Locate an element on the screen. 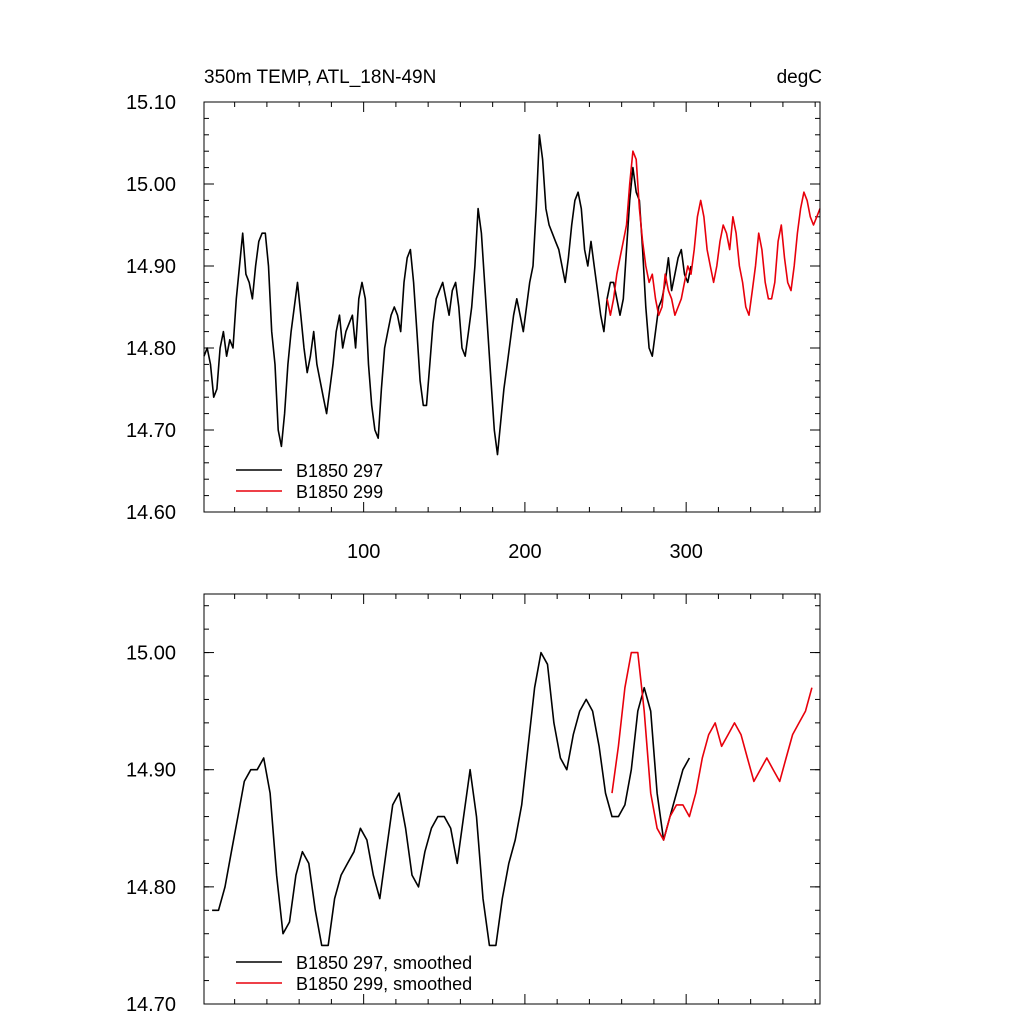 Image resolution: width=1024 pixels, height=1024 pixels. top-panel-title: 350m TEMP, ATL_18N-49N is located at coordinates (320, 77).